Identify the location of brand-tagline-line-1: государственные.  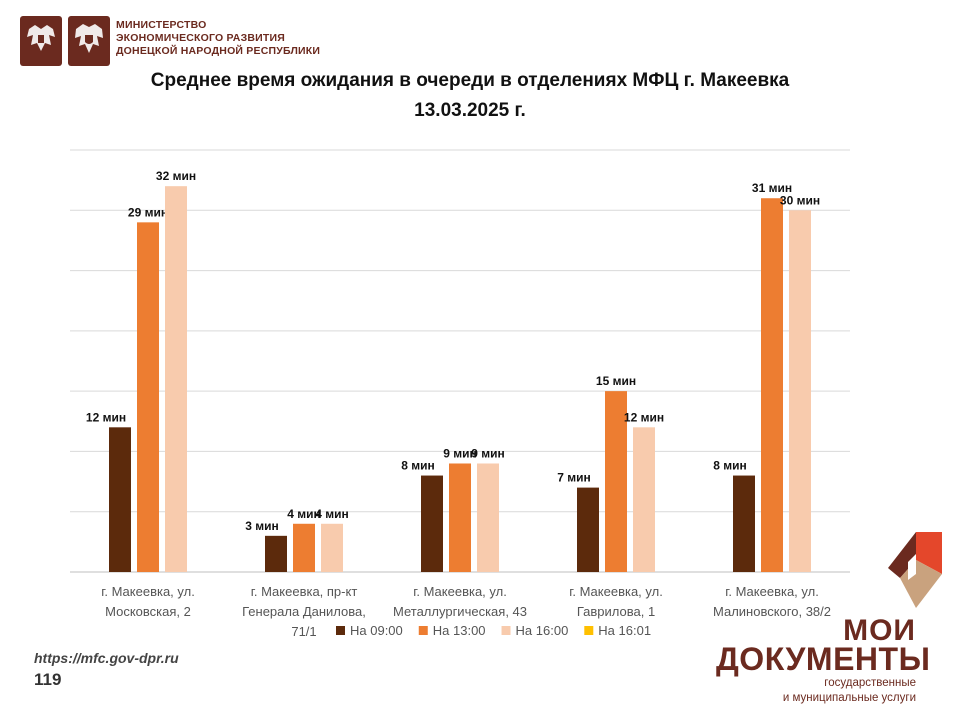
(870, 683).